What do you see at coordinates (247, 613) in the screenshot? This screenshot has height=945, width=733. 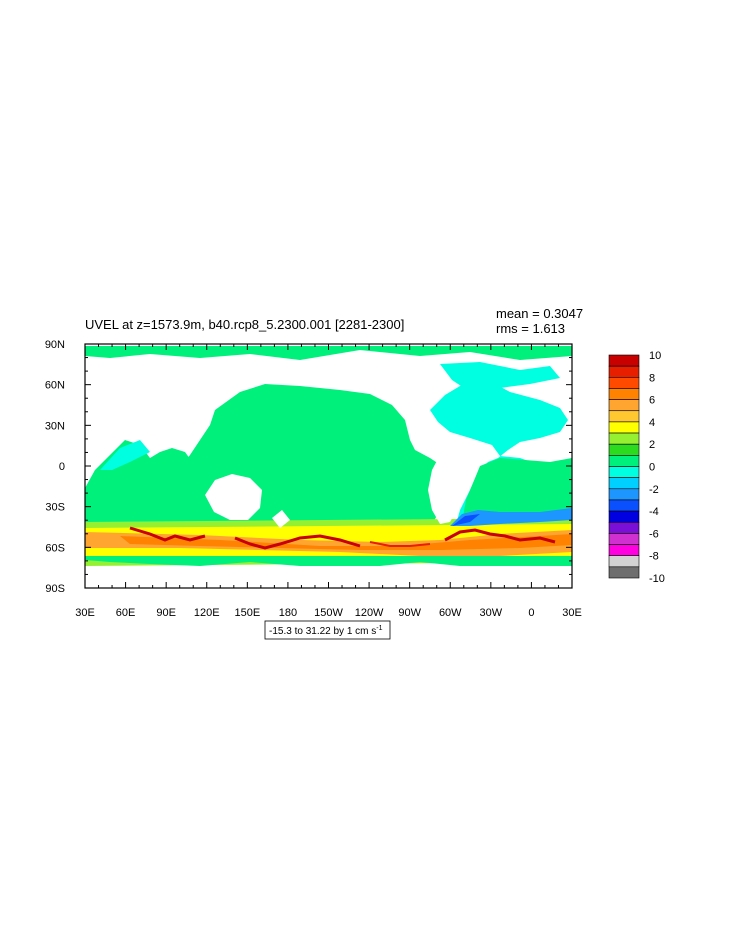 I see `x-tick-label: 150E` at bounding box center [247, 613].